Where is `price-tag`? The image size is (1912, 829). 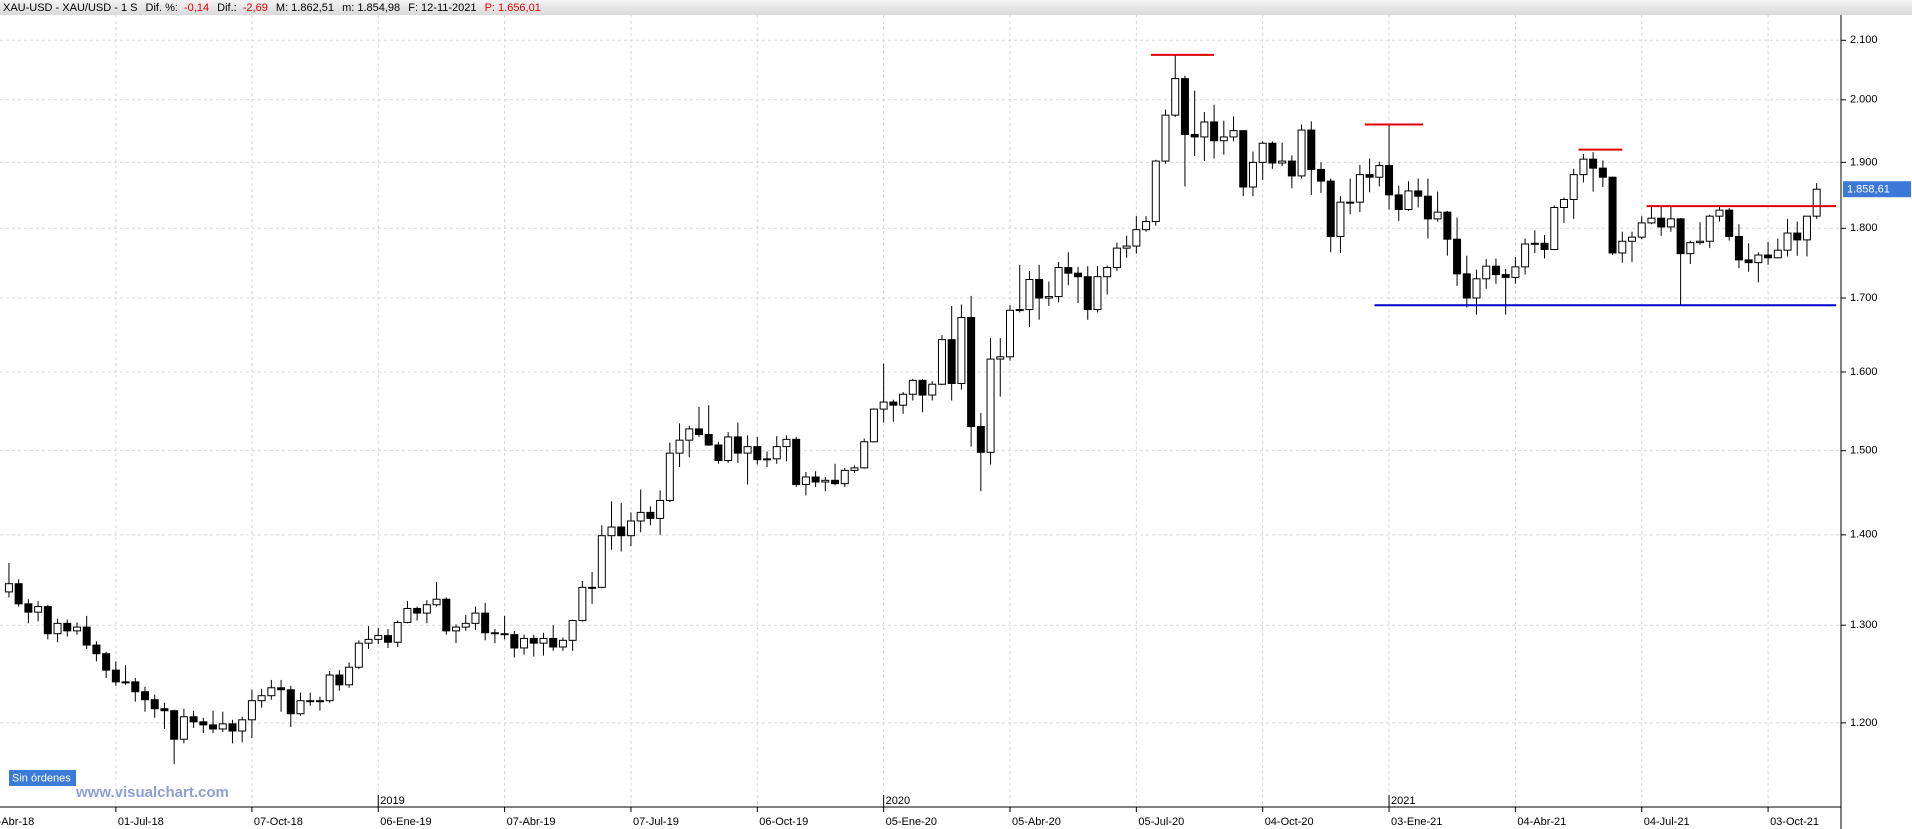 price-tag is located at coordinates (1877, 189).